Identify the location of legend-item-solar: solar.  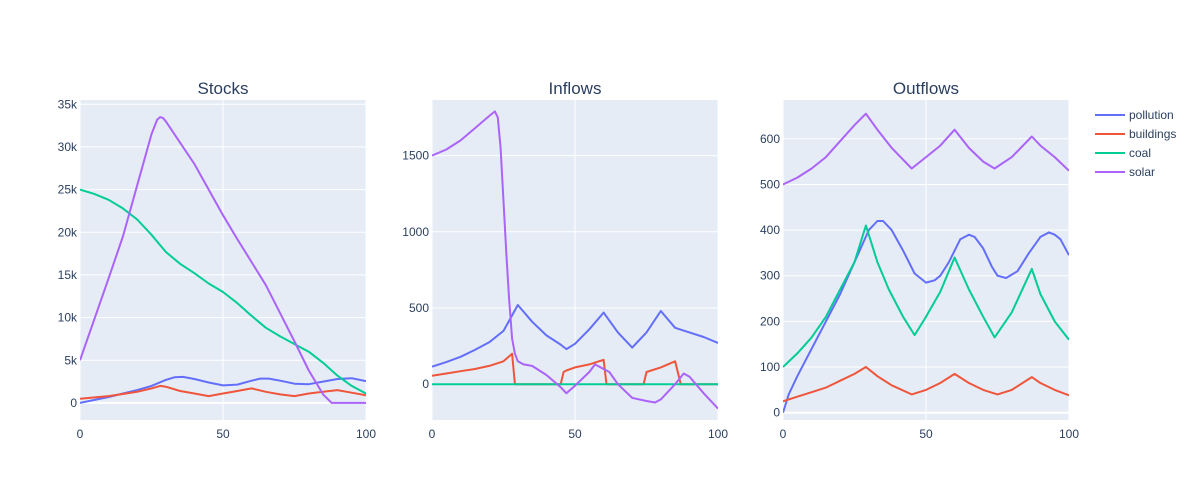
(1125, 172).